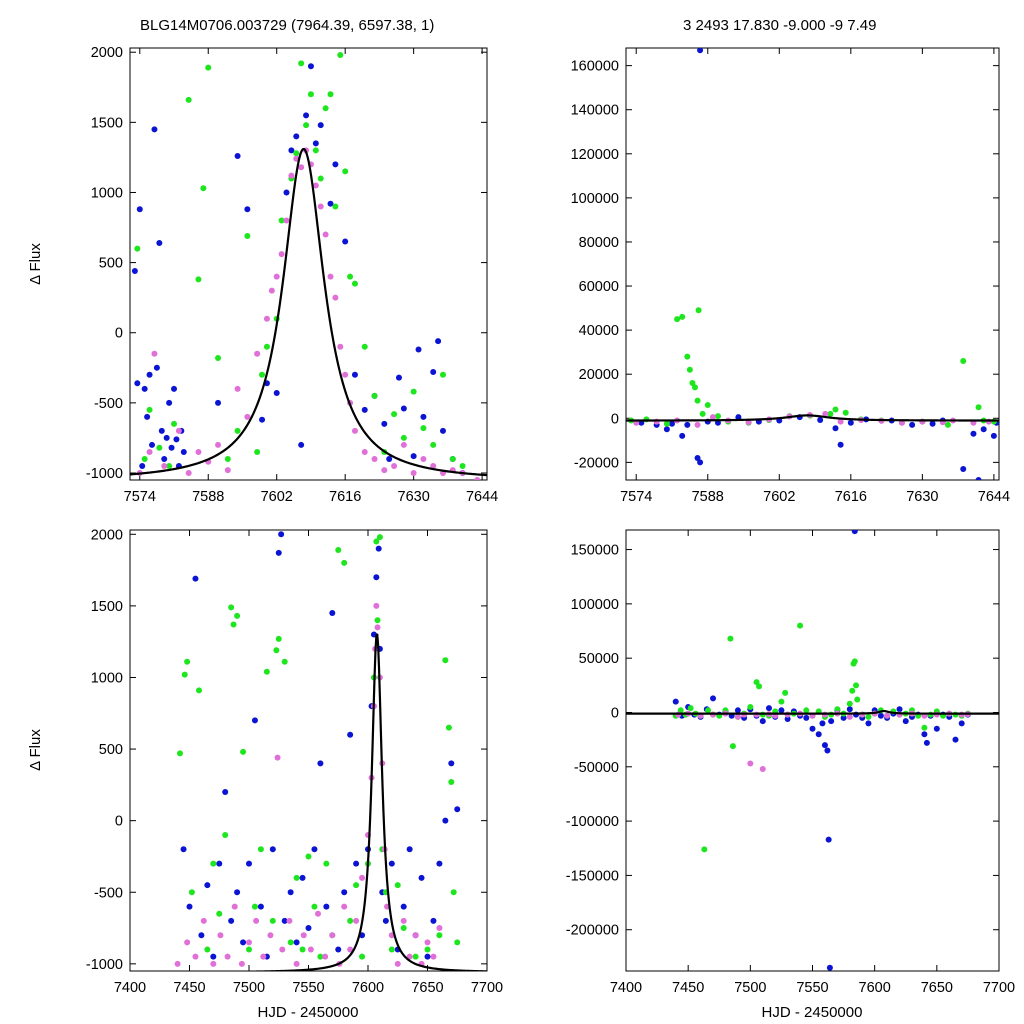  What do you see at coordinates (596, 463) in the screenshot?
I see `y-tick-label: -20000` at bounding box center [596, 463].